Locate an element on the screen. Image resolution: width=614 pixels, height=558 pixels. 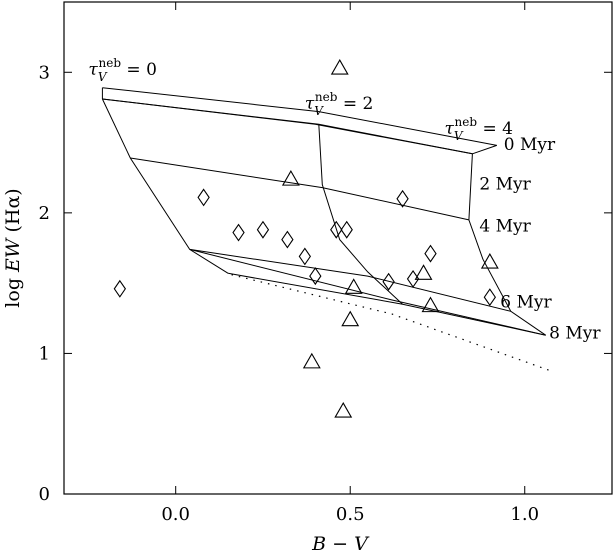
age-label: 8 Myr is located at coordinates (575, 333).